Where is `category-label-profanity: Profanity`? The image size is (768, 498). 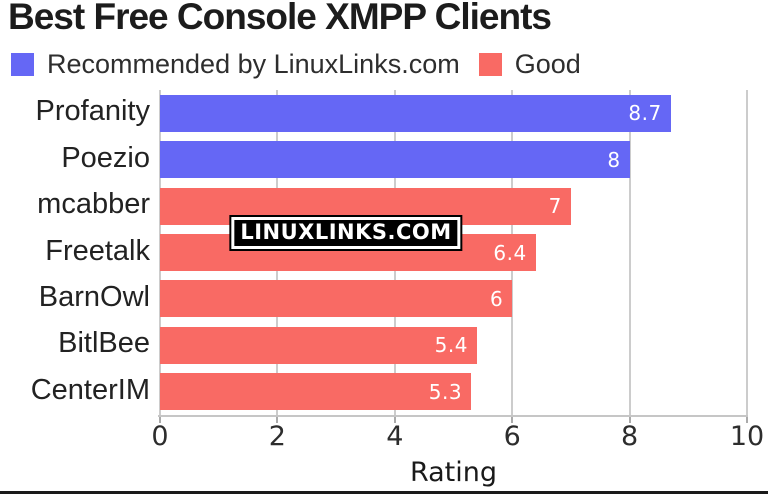
category-label-profanity: Profanity is located at coordinates (92, 111).